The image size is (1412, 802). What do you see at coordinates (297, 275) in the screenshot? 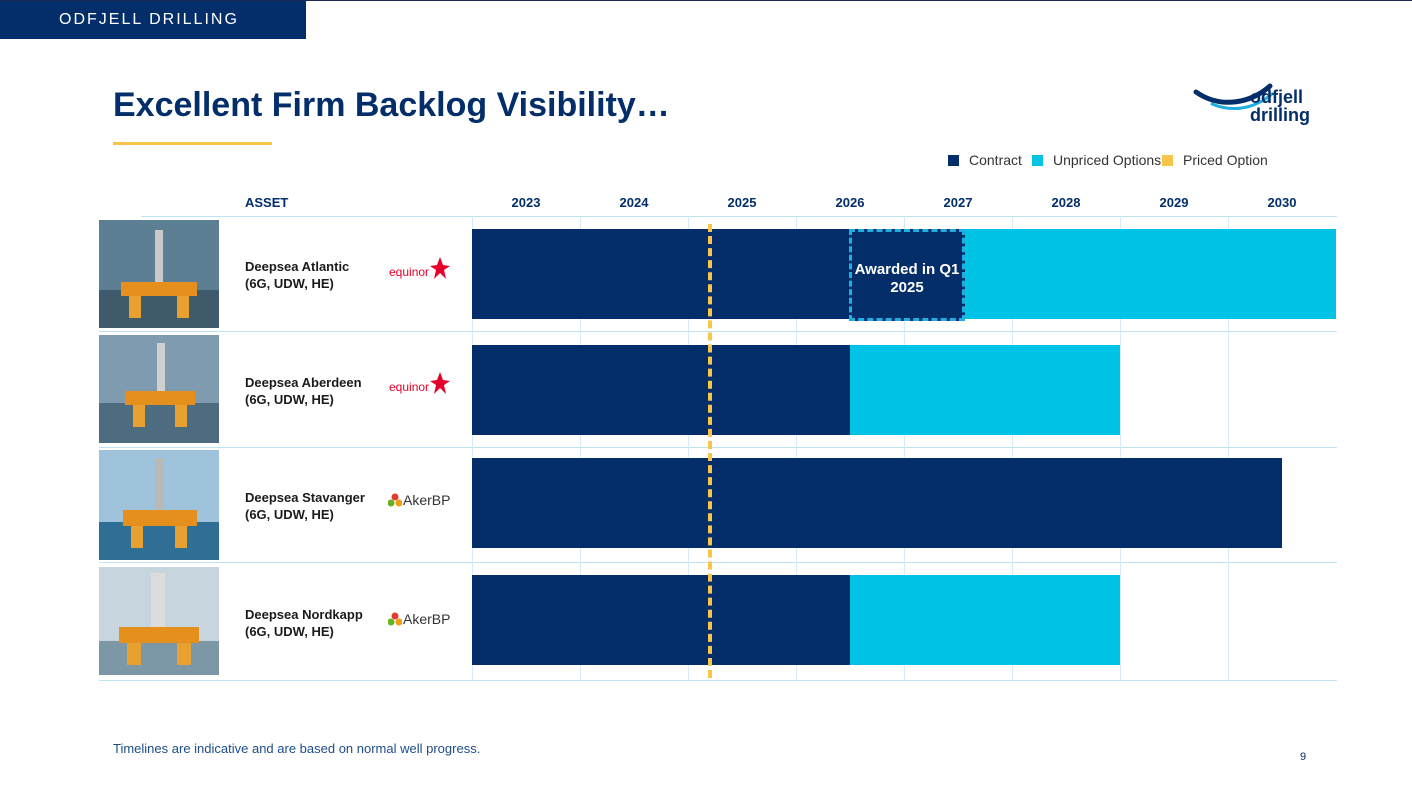
I see `rig-label-deepsea-atlantic: Deepsea Atlantic (6G, UDW, HE)` at bounding box center [297, 275].